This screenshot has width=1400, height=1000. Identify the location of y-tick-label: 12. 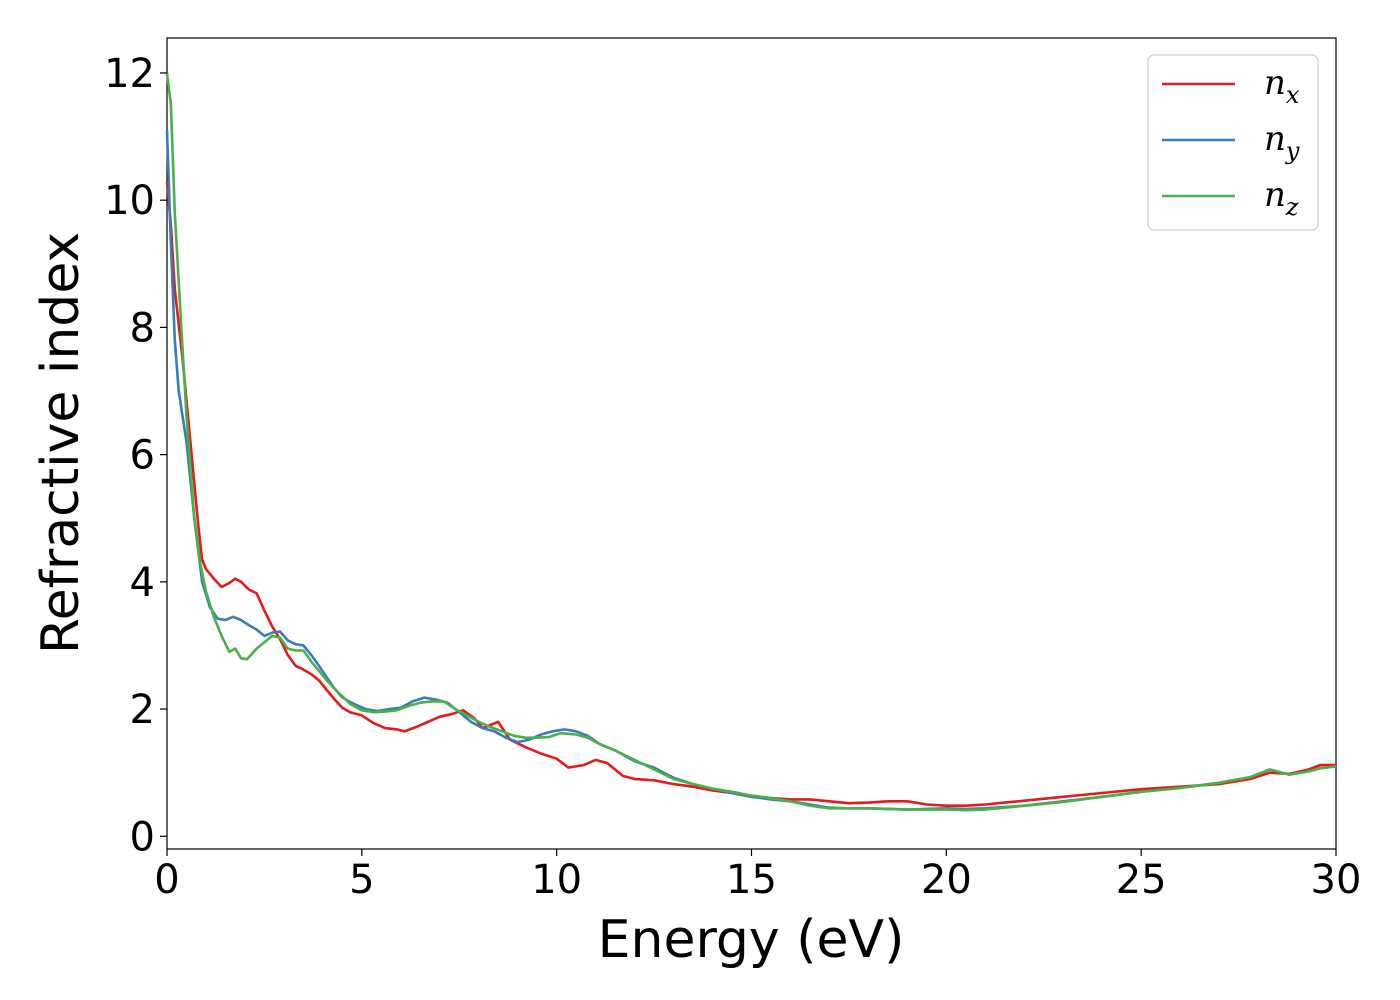
(129, 74).